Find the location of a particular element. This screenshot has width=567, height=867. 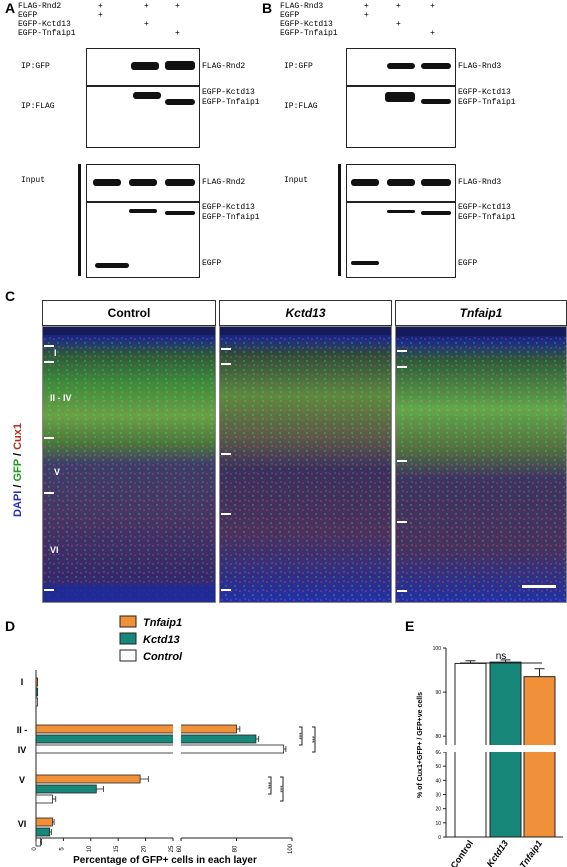

sig-v-outer-stars: *** is located at coordinates (279, 789).